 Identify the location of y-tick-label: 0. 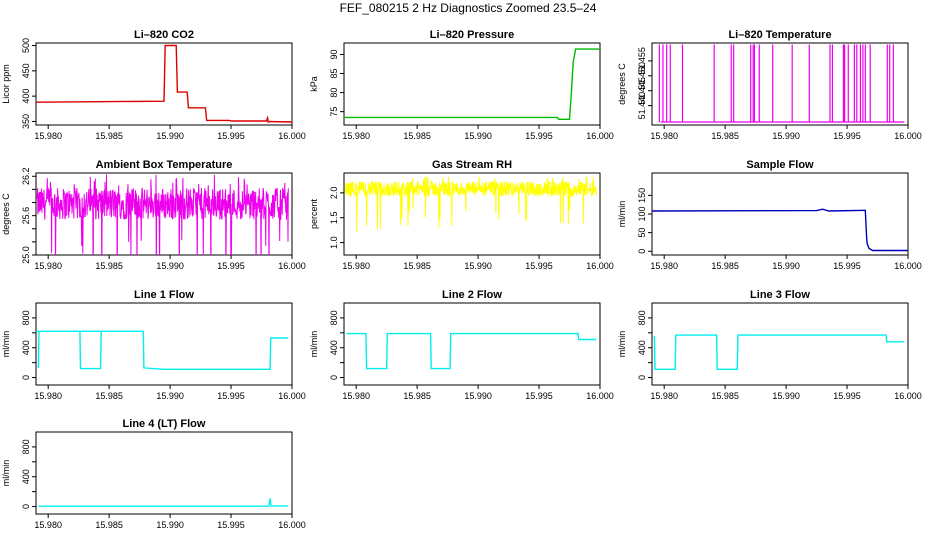
(26, 506).